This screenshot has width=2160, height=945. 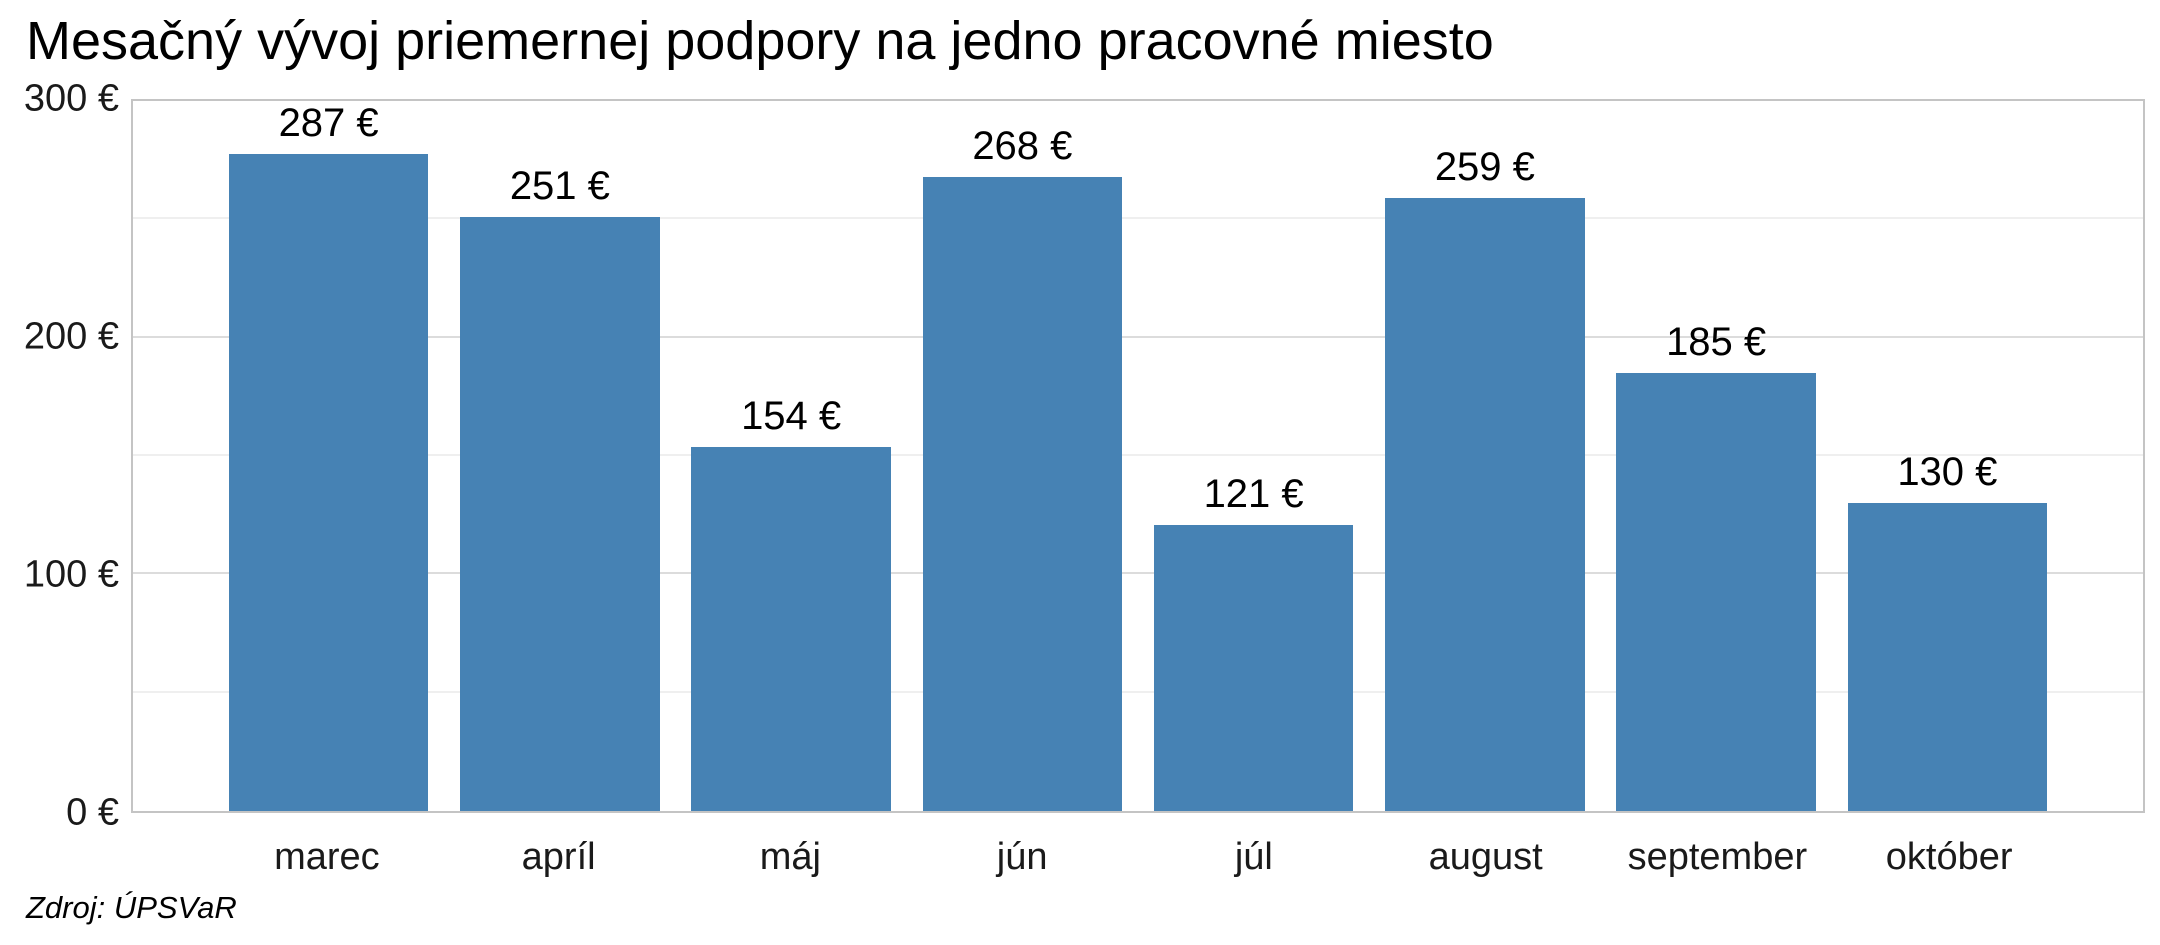 I want to click on bar-slot: 185 €, so click(x=1716, y=456).